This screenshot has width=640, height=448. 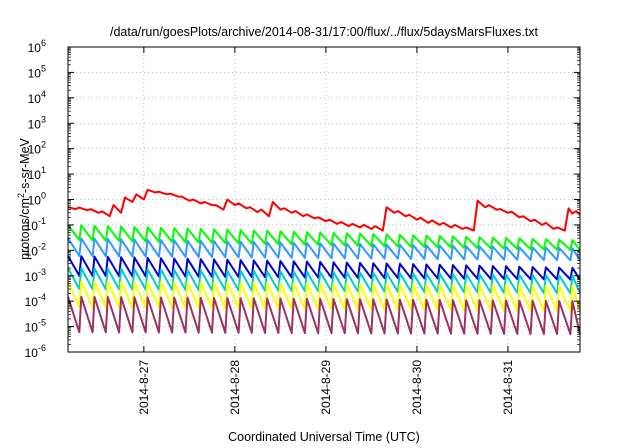 What do you see at coordinates (37, 97) in the screenshot?
I see `y-tick-label: 10⁴` at bounding box center [37, 97].